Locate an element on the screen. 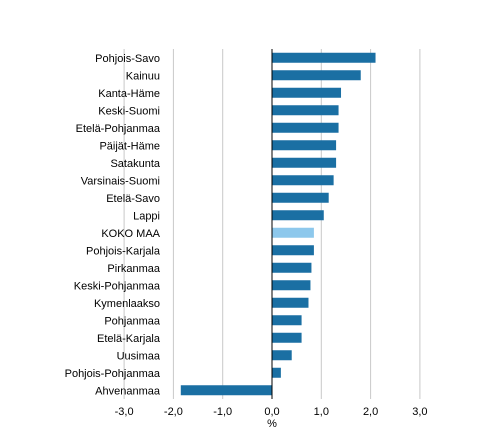  category-label-15: Pohjanmaa is located at coordinates (132, 321).